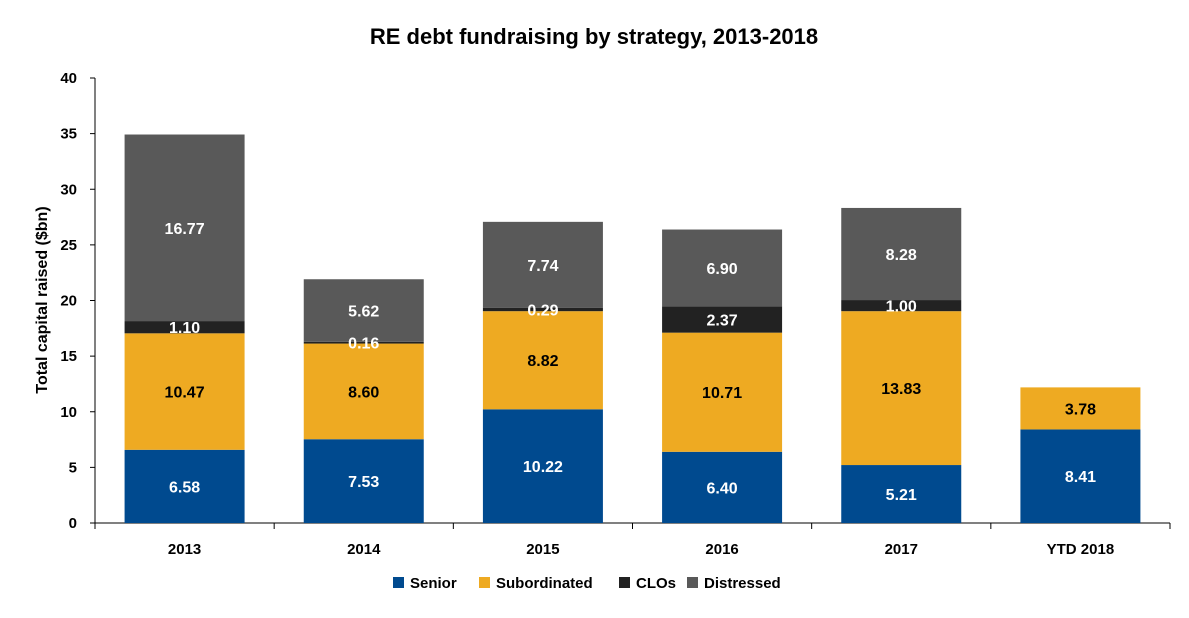 This screenshot has height=618, width=1189. I want to click on data-label-subordinated-1: 8.60, so click(363, 392).